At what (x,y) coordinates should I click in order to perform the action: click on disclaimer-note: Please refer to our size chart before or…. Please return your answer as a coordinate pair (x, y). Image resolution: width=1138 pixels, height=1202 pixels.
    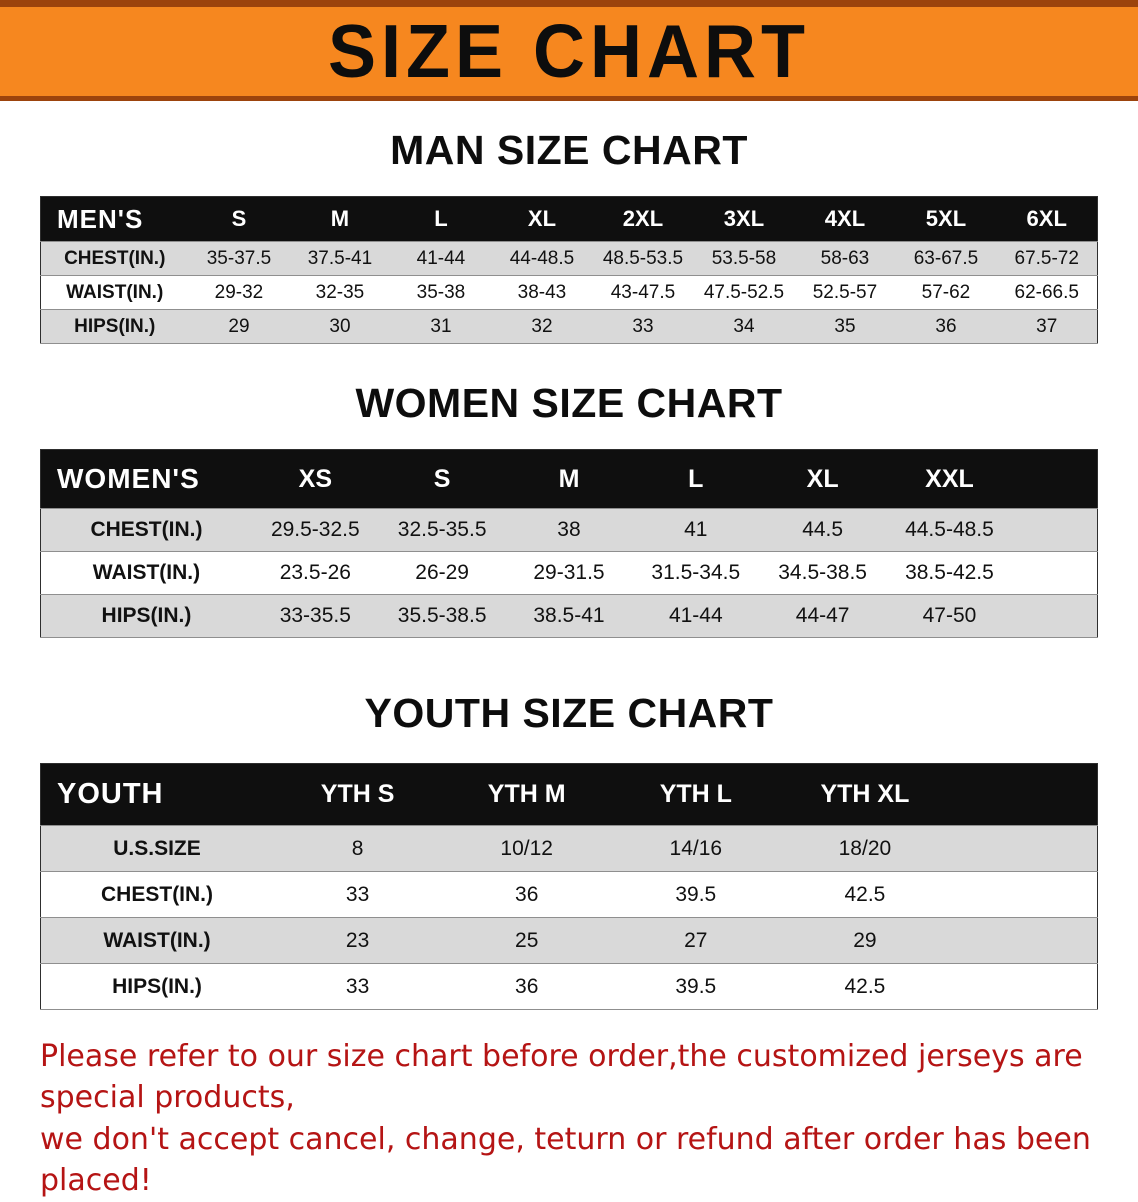
    Looking at the image, I should click on (569, 1119).